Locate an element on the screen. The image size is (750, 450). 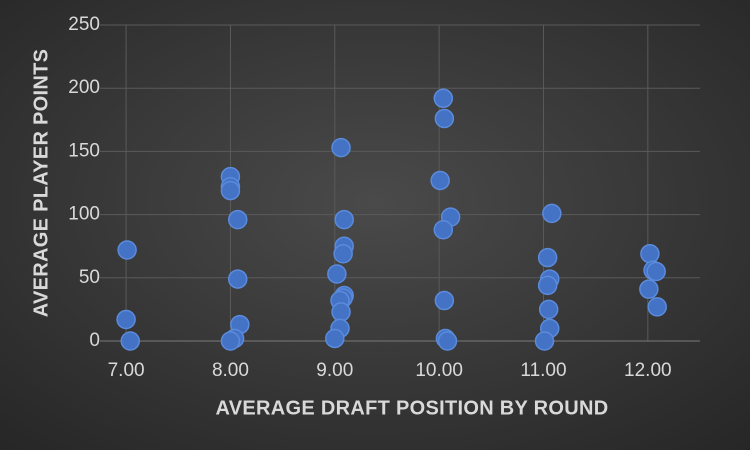
y-tick-label: 100 is located at coordinates (84, 214).